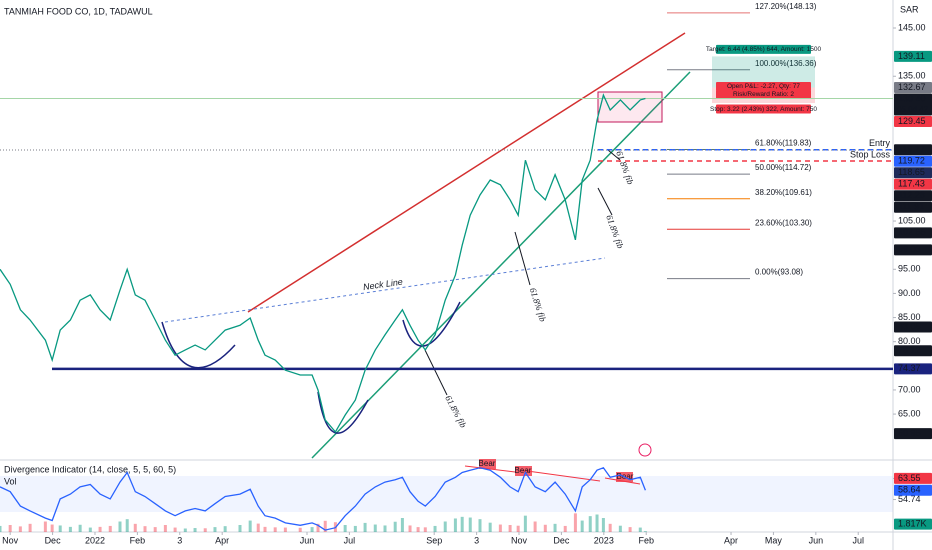 This screenshot has width=932, height=550. What do you see at coordinates (323, 499) in the screenshot?
I see `price-line-series` at bounding box center [323, 499].